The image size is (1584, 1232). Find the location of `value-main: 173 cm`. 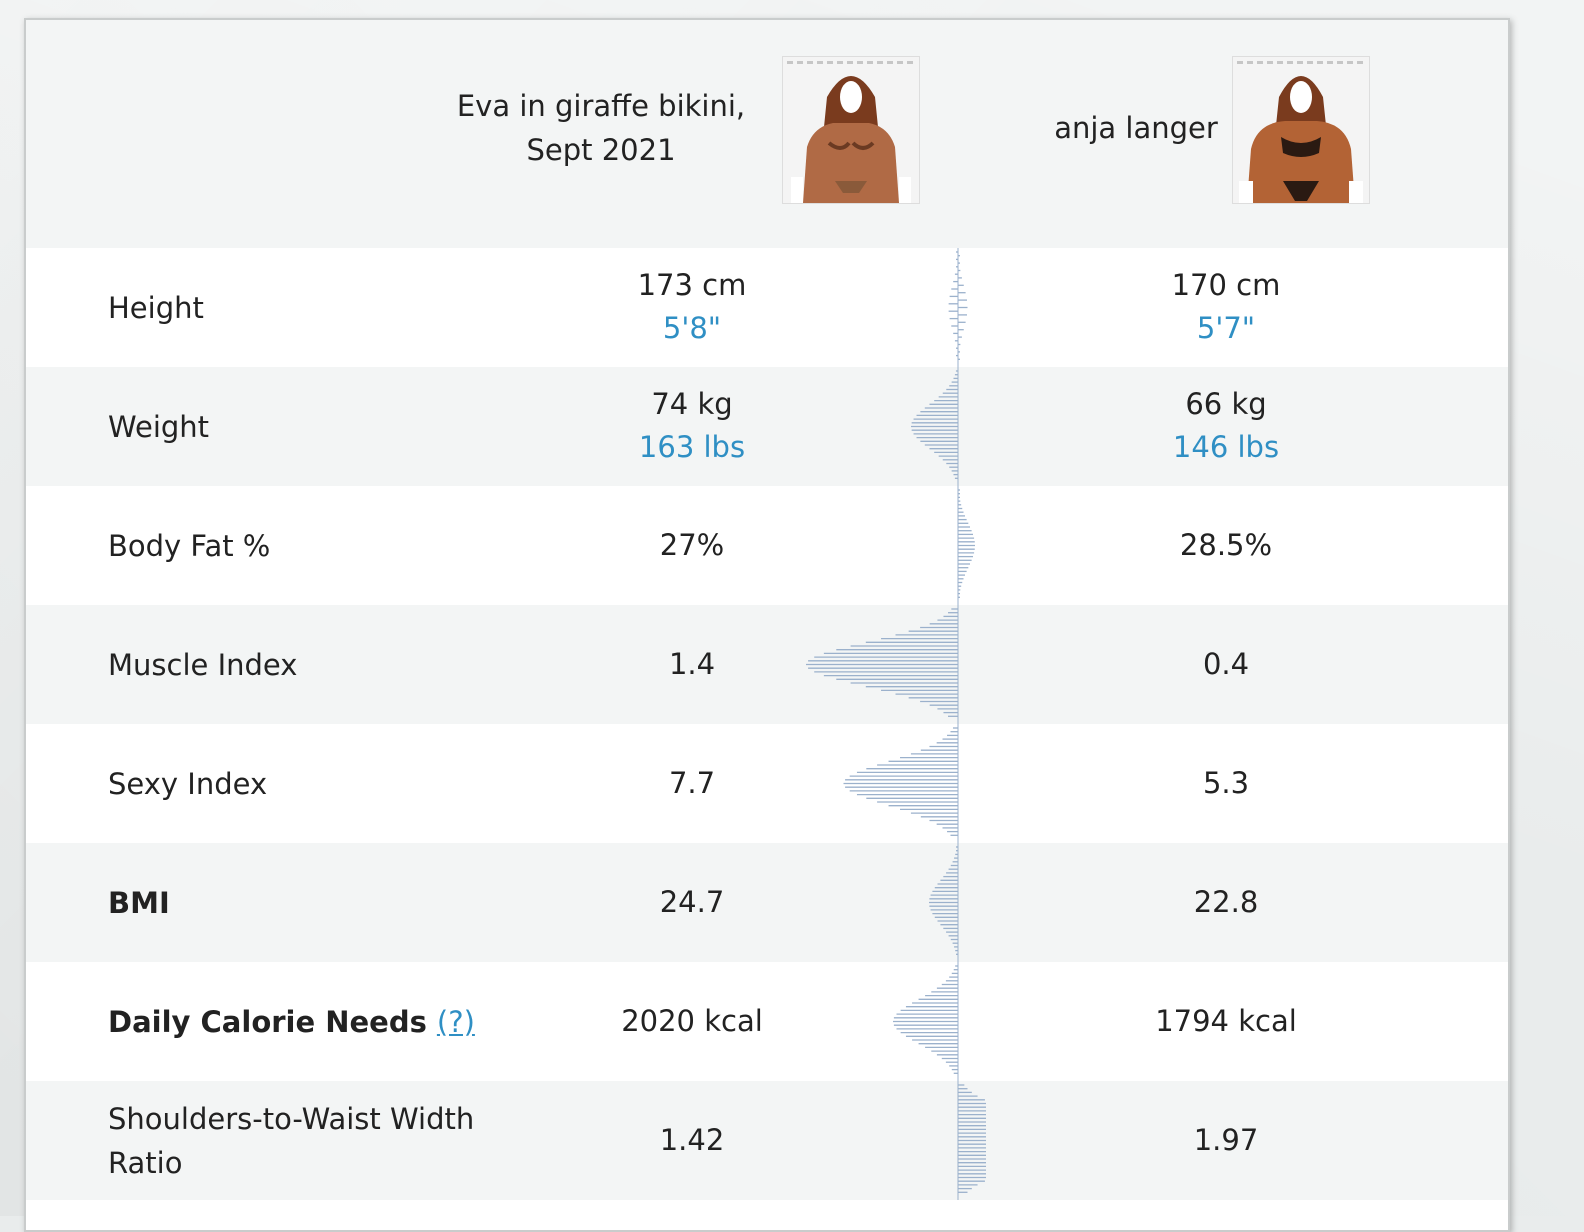

value-main: 173 cm is located at coordinates (692, 285).